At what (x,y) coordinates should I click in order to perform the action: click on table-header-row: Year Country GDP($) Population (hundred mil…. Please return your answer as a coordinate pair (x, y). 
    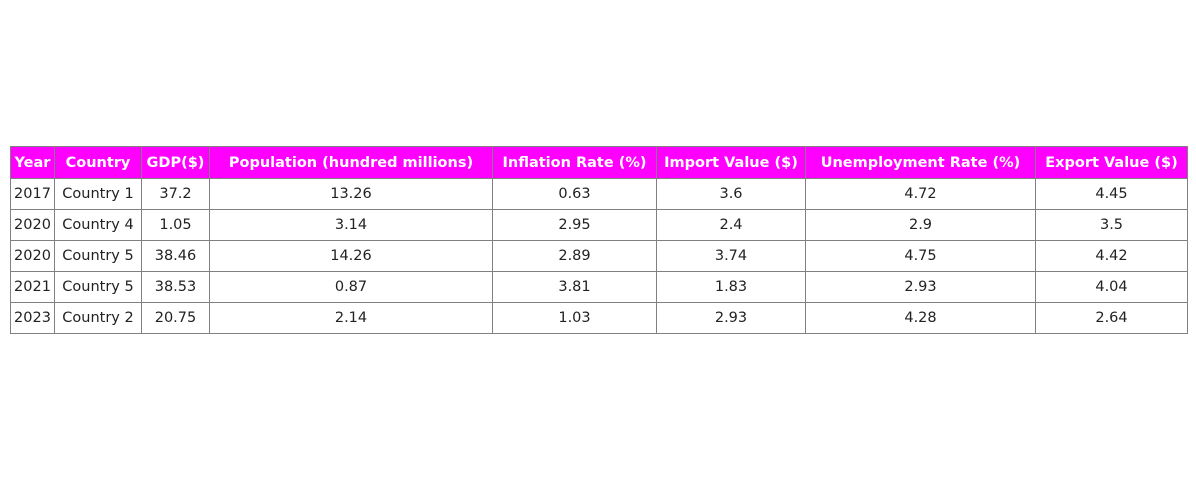
    Looking at the image, I should click on (599, 162).